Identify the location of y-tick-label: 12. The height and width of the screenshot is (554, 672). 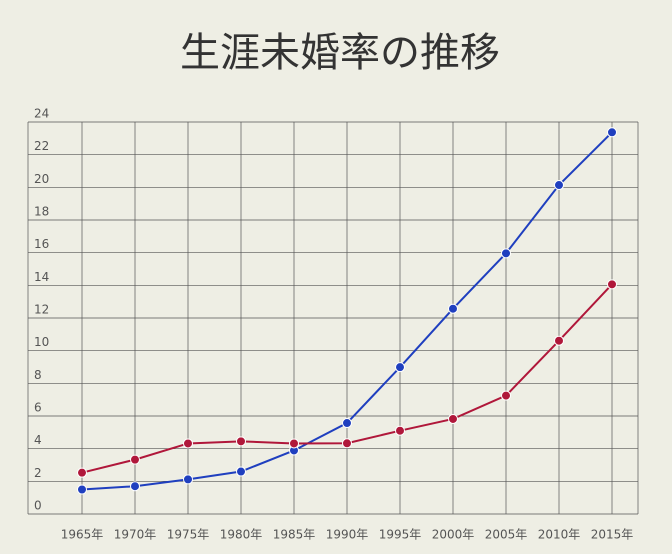
(41, 310).